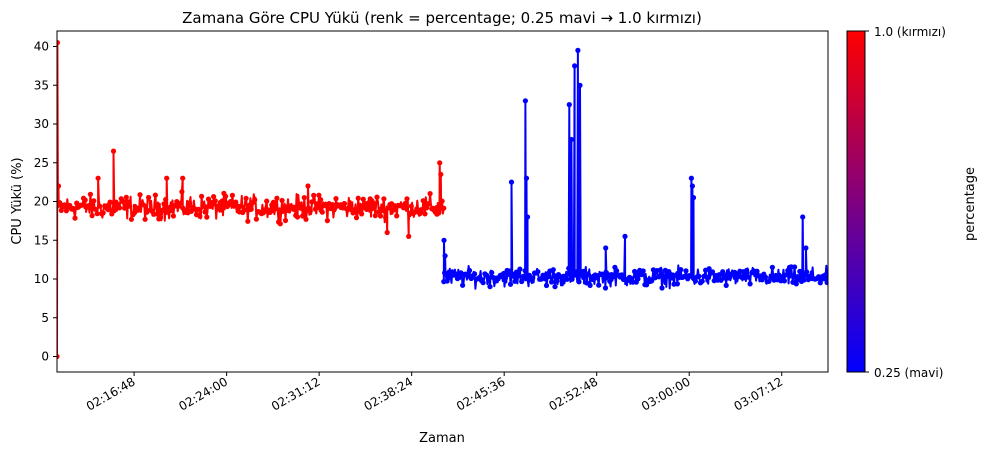  I want to click on y-tick-label: 10, so click(41, 279).